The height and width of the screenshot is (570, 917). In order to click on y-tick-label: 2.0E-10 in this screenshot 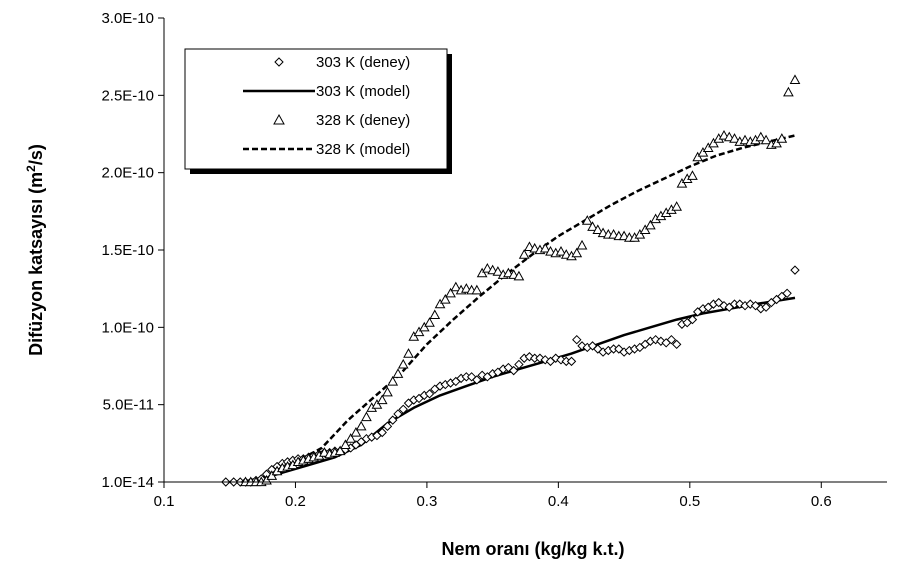, I will do `click(127, 173)`.